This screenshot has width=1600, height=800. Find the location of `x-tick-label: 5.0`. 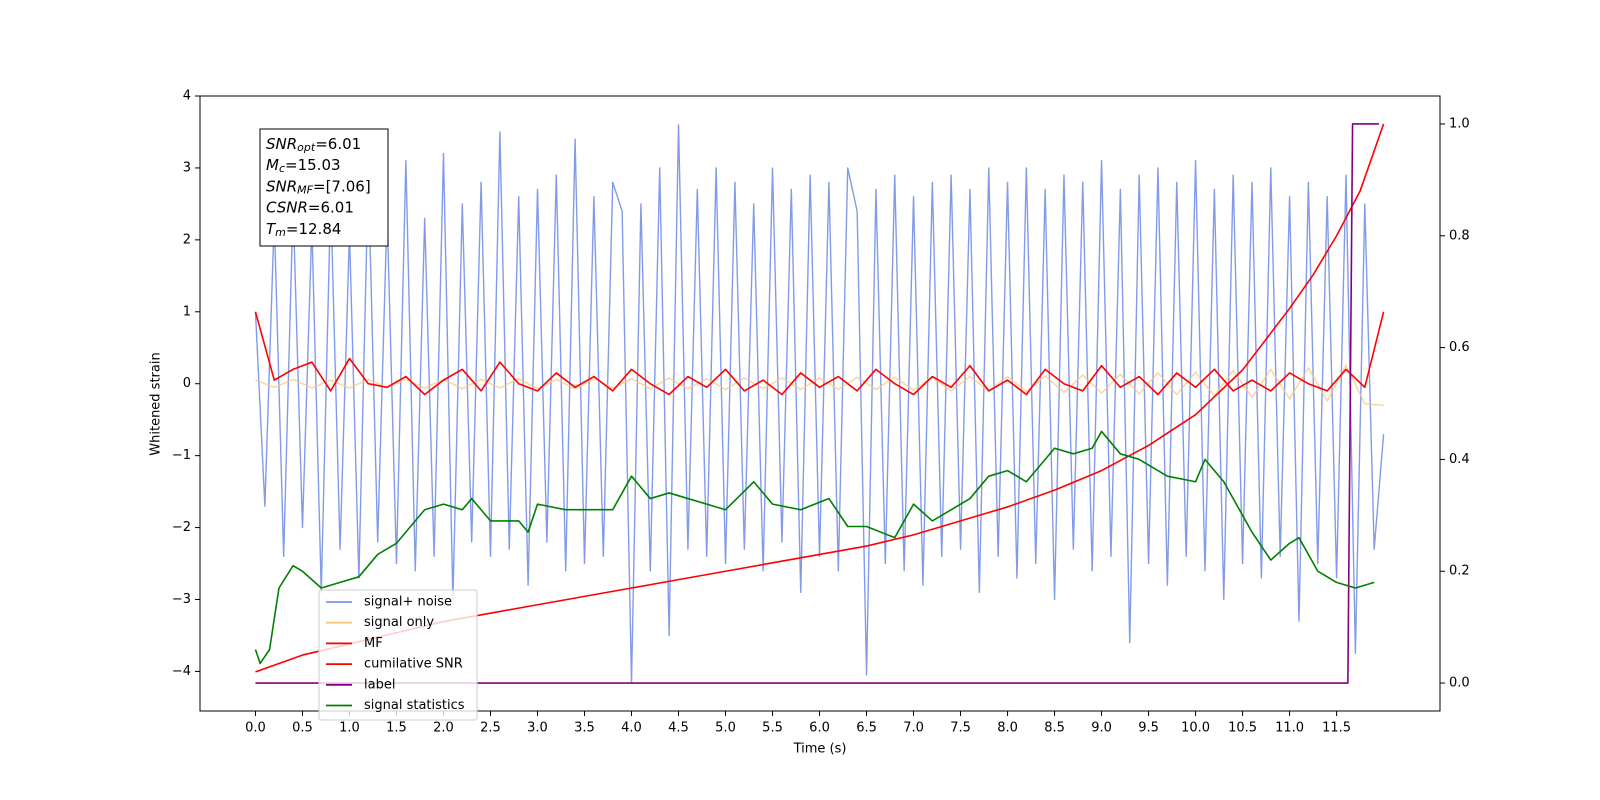

x-tick-label: 5.0 is located at coordinates (725, 728).